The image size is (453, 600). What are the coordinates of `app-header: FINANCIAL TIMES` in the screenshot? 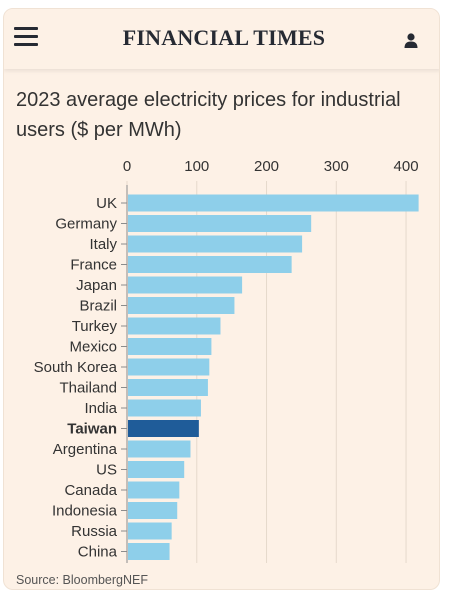 It's located at (221, 39).